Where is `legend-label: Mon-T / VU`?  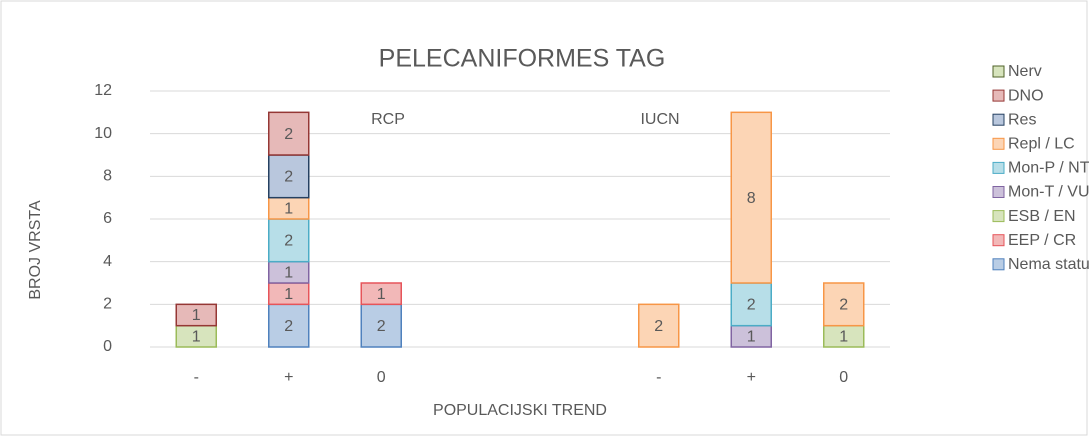
legend-label: Mon-T / VU is located at coordinates (1048, 192).